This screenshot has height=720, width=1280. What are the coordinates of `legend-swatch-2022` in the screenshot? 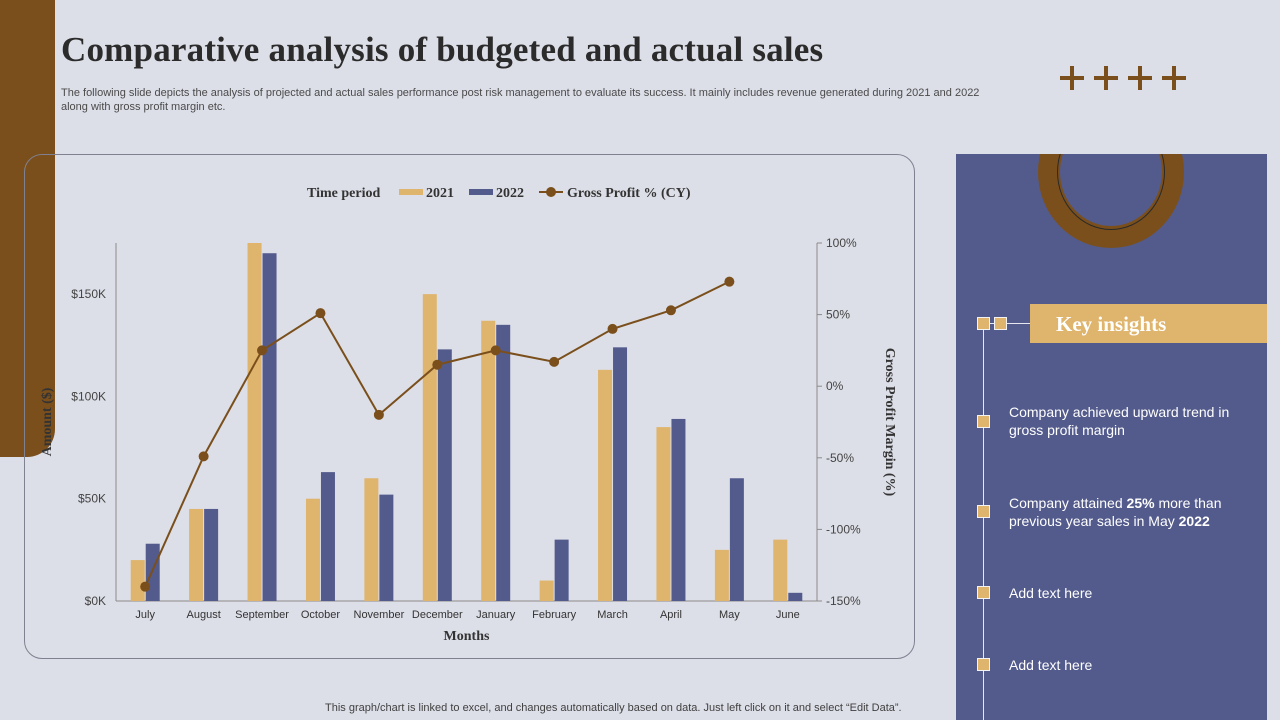 It's located at (481, 192).